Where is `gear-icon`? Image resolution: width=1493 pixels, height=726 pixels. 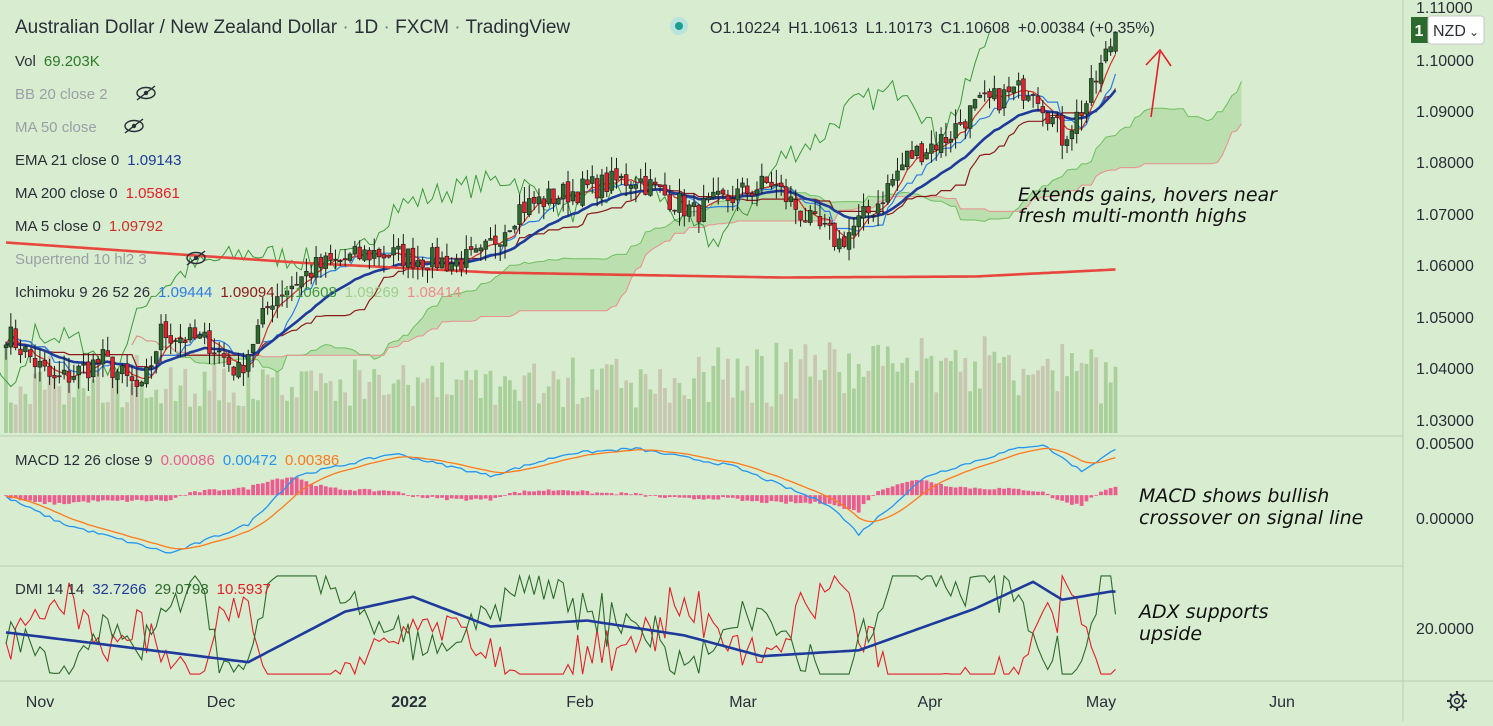 gear-icon is located at coordinates (1457, 701).